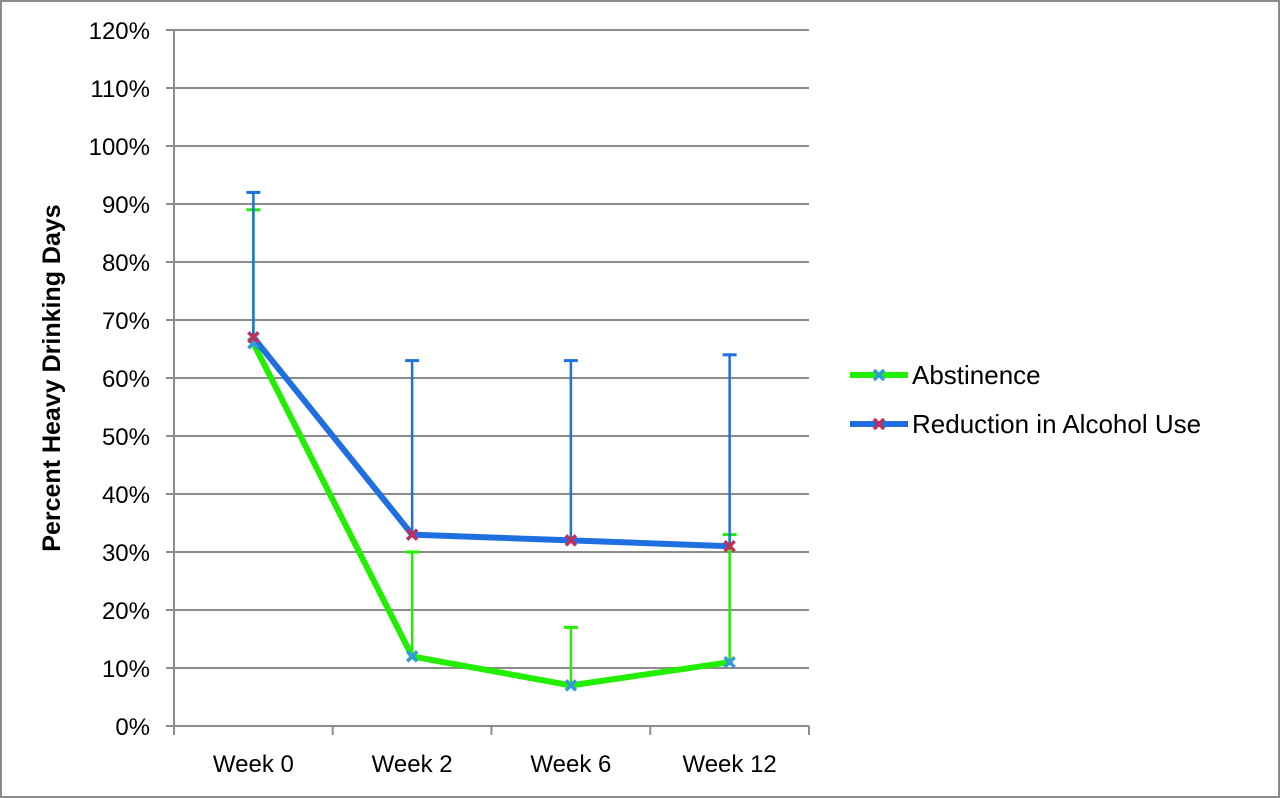  I want to click on legend-marker-abstinence, so click(879, 375).